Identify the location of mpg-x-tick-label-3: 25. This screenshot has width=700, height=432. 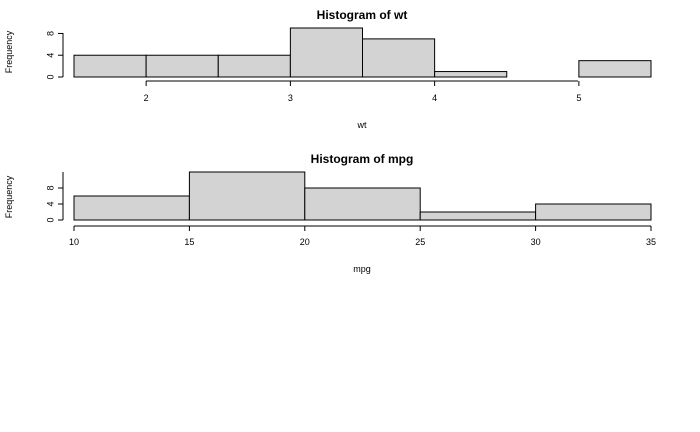
(420, 242).